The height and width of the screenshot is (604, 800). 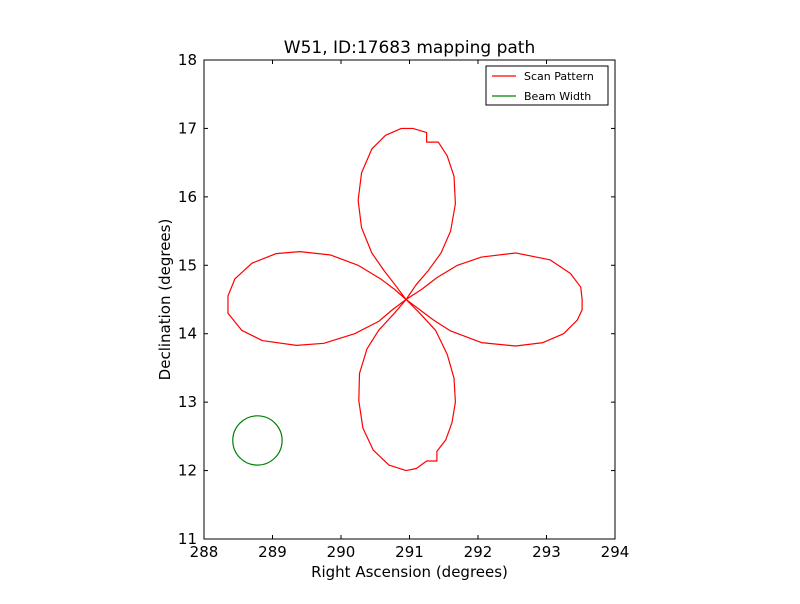 I want to click on chart-title: W51, ID:17683 mapping path, so click(x=409, y=48).